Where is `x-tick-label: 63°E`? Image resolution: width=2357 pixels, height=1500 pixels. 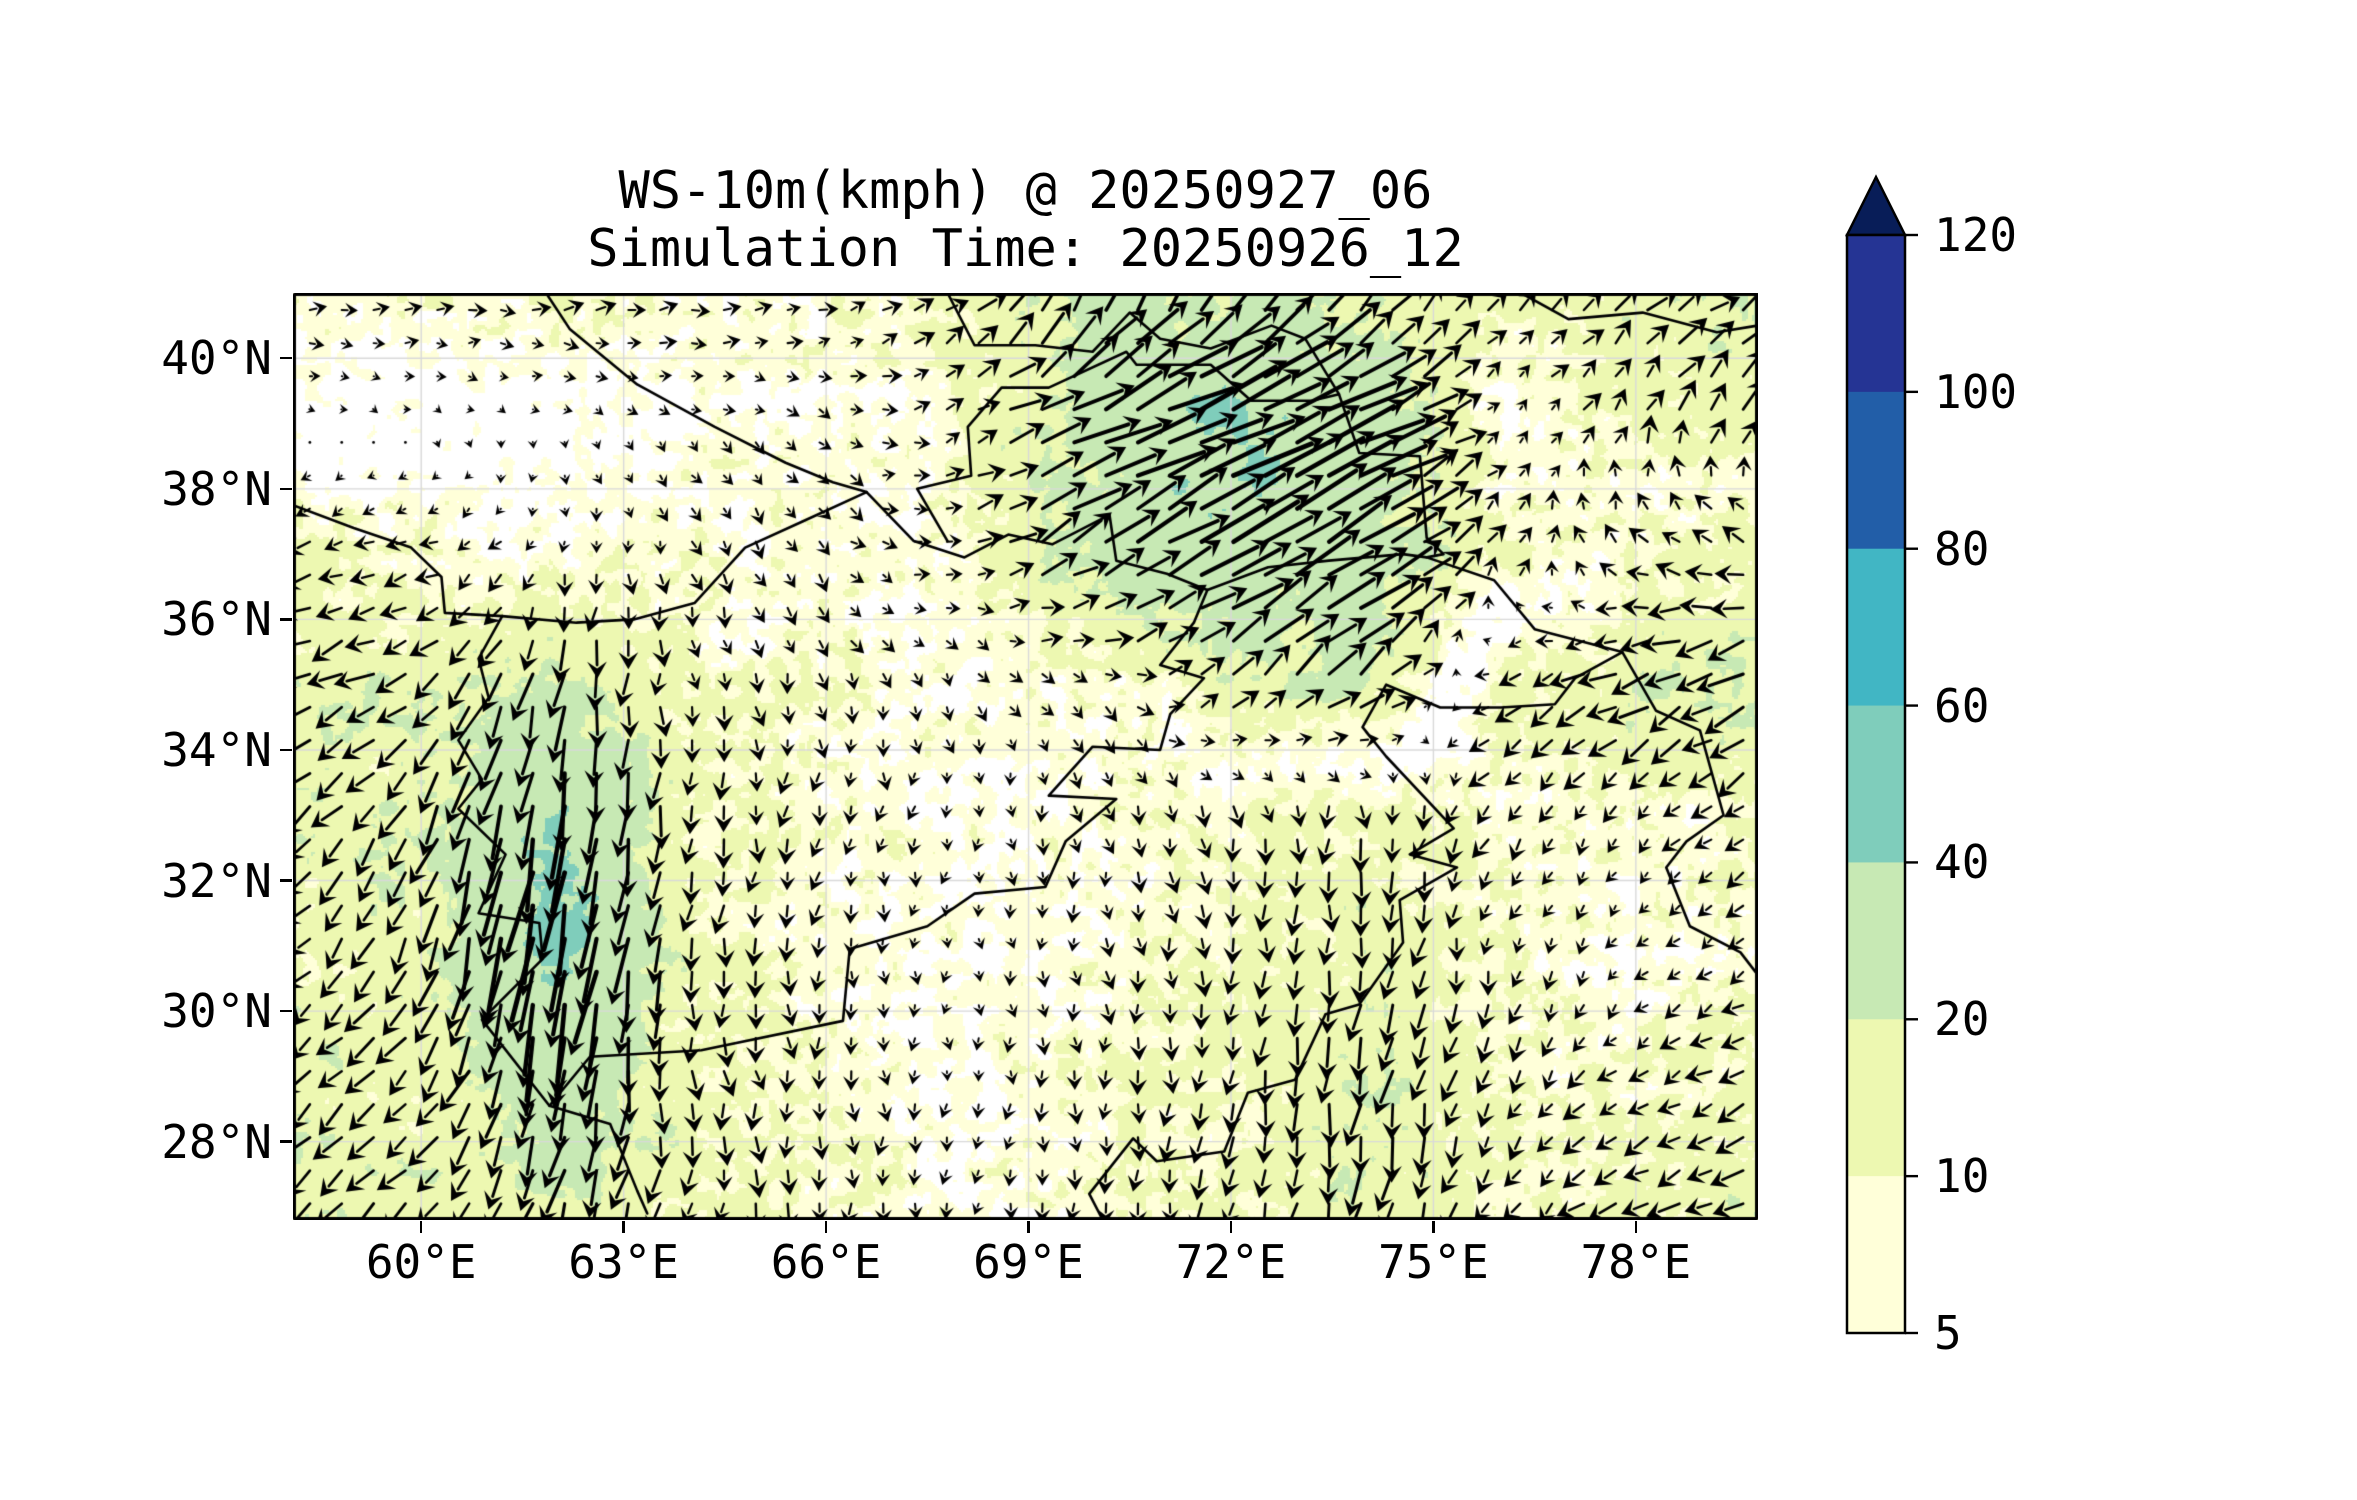 x-tick-label: 63°E is located at coordinates (624, 1262).